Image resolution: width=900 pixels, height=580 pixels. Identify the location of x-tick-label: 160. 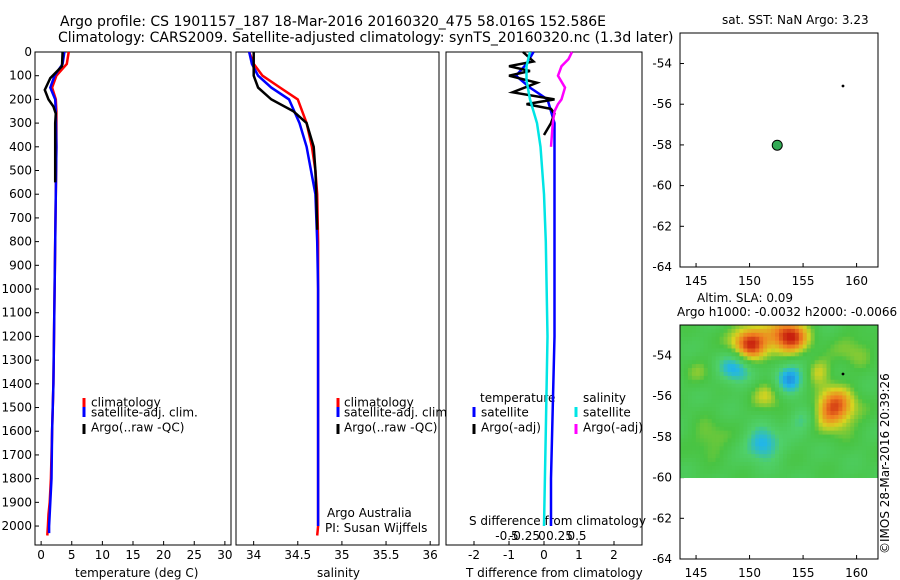
(856, 573).